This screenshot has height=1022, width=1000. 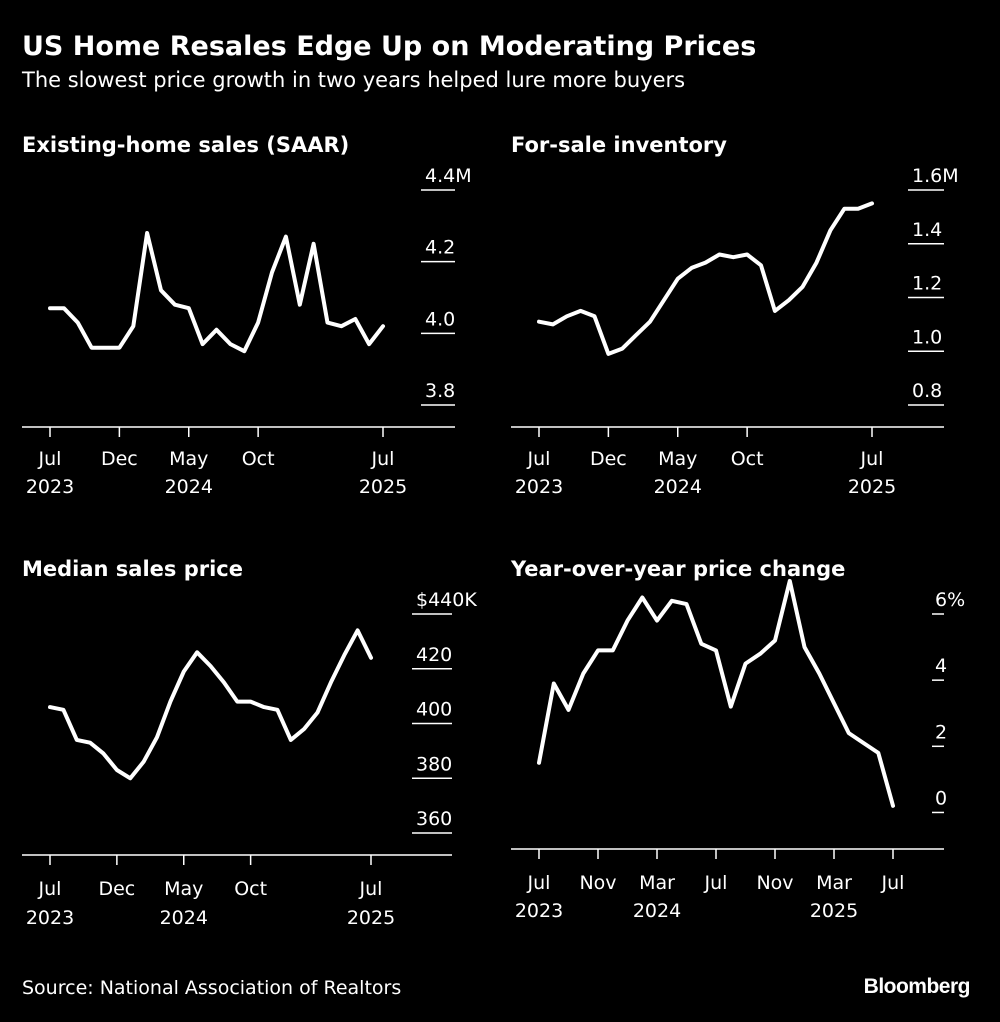 I want to click on panel-title: Median sales price, so click(x=132, y=569).